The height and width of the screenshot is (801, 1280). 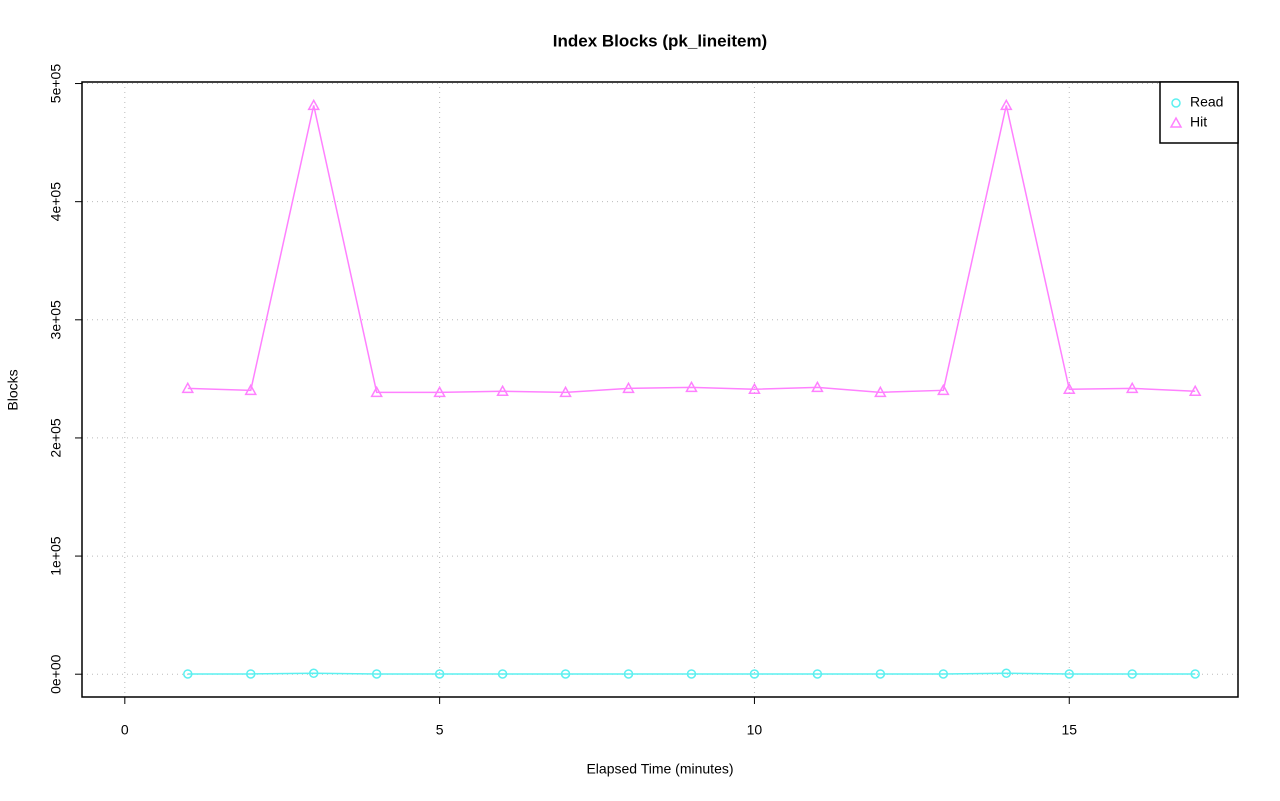 What do you see at coordinates (1206, 102) in the screenshot?
I see `legend-label: Read` at bounding box center [1206, 102].